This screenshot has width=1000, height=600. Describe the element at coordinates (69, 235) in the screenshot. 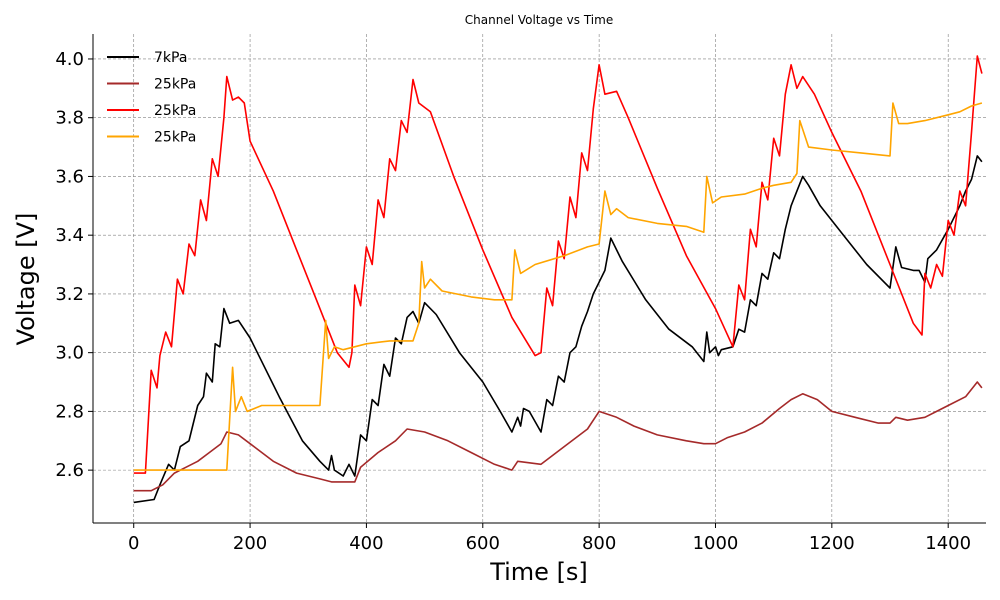

I see `y-tick-label: 3.4` at that location.